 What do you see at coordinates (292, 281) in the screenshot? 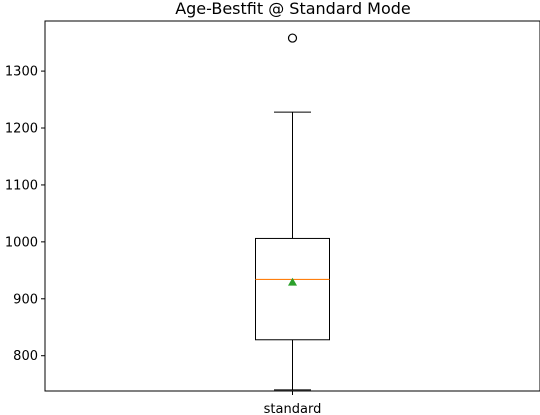
I see `mean-marker` at bounding box center [292, 281].